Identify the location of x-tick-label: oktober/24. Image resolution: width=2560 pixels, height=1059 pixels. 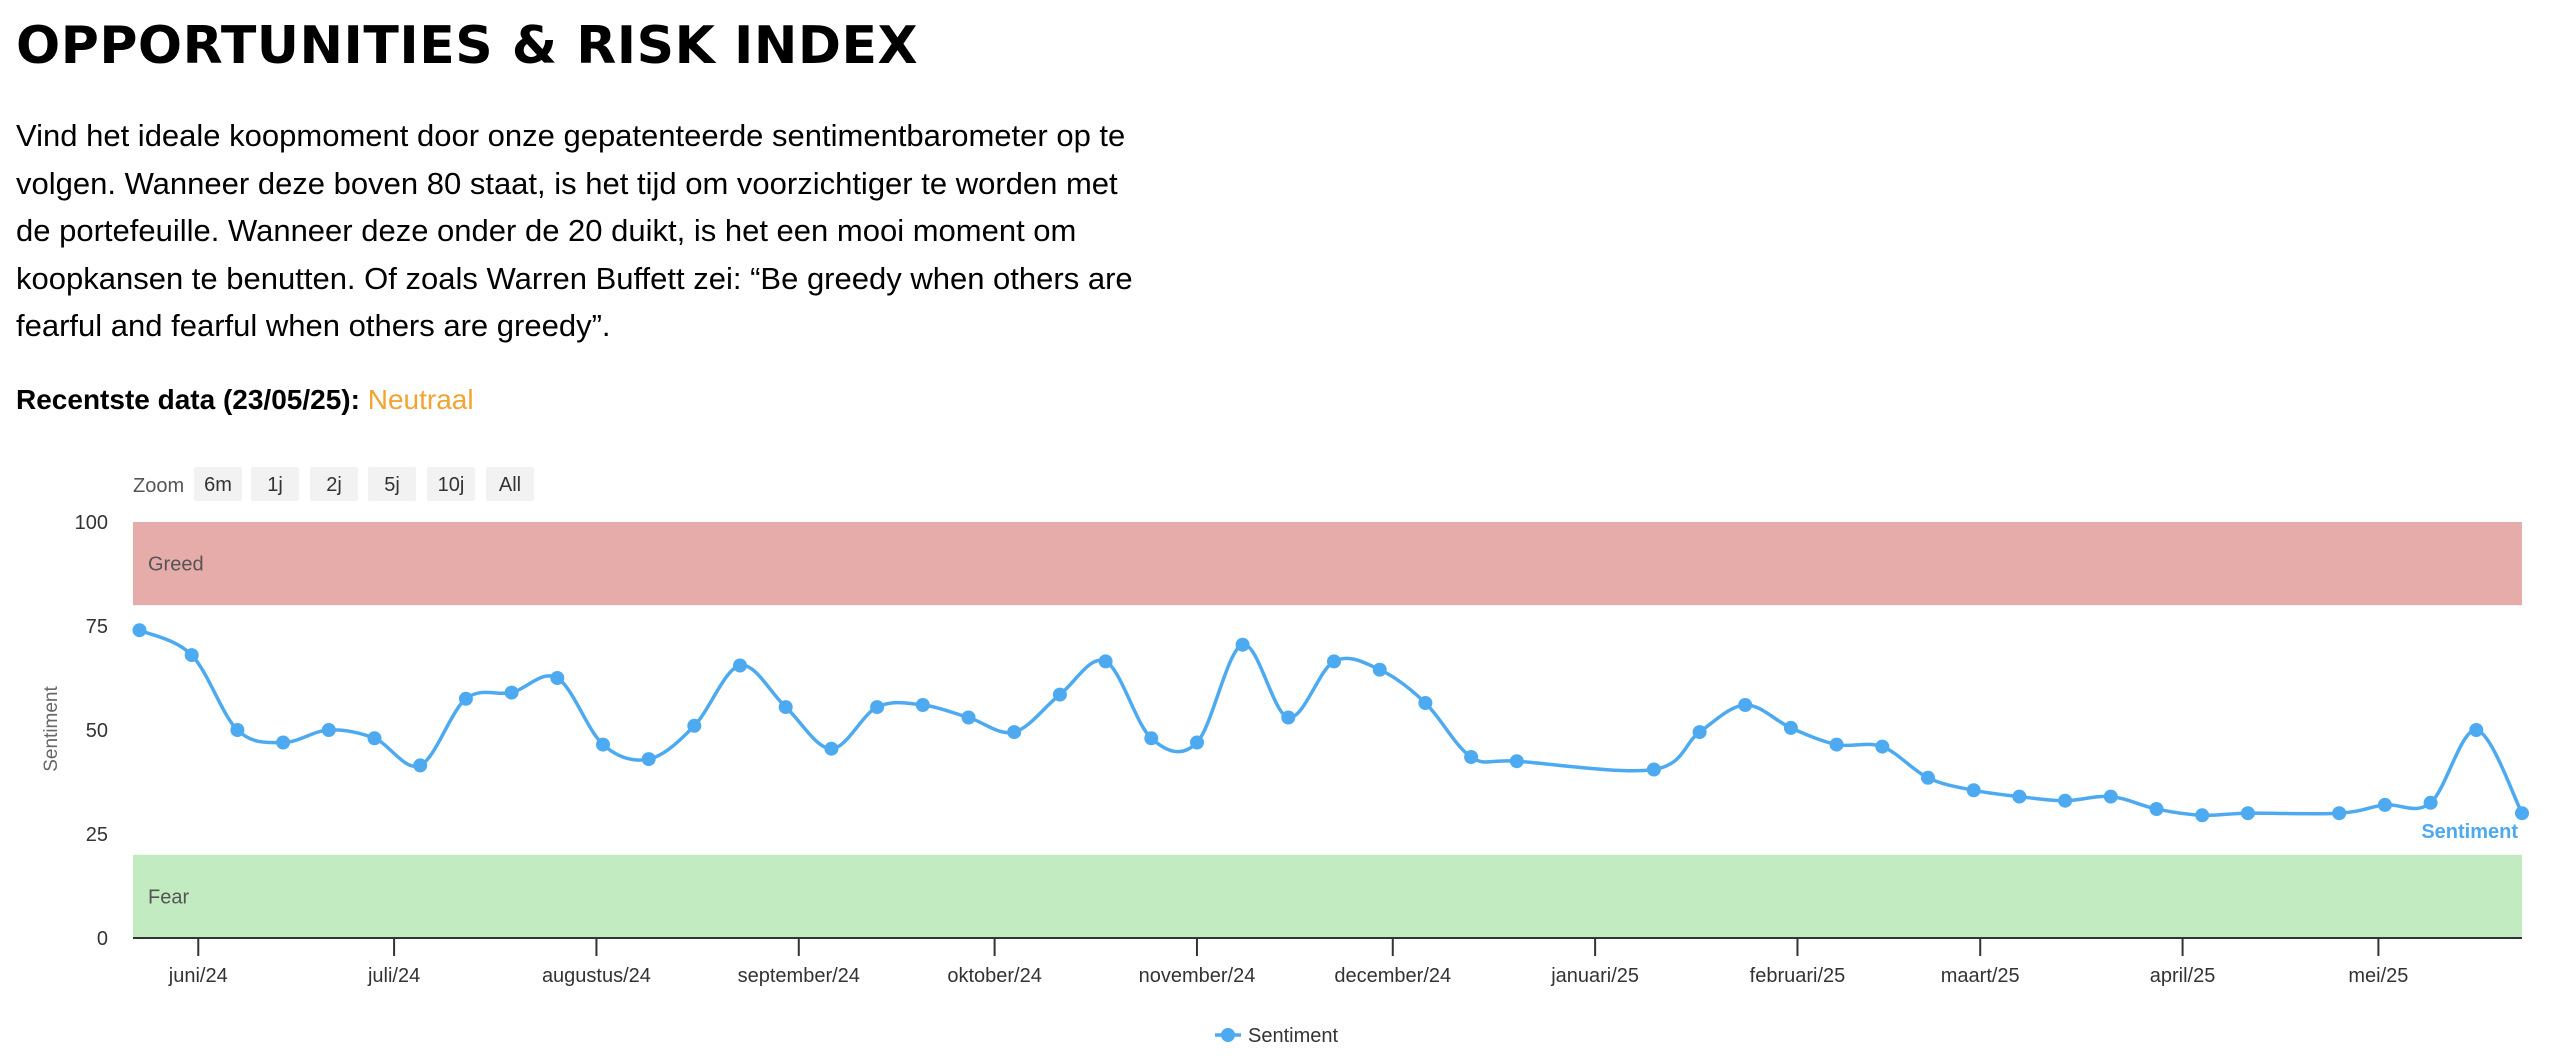
(994, 976).